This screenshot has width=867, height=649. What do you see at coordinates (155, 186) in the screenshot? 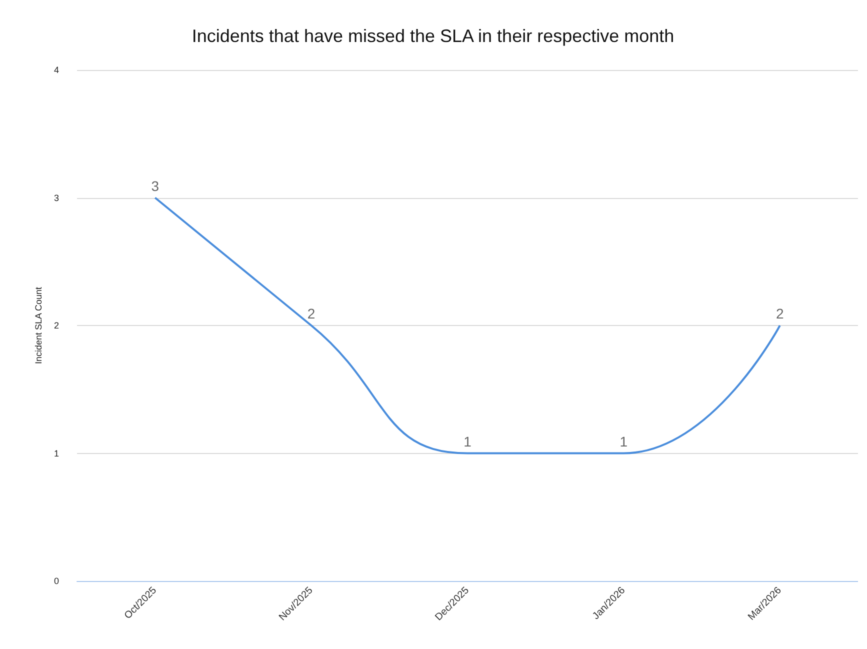
I see `data-label: 3` at bounding box center [155, 186].